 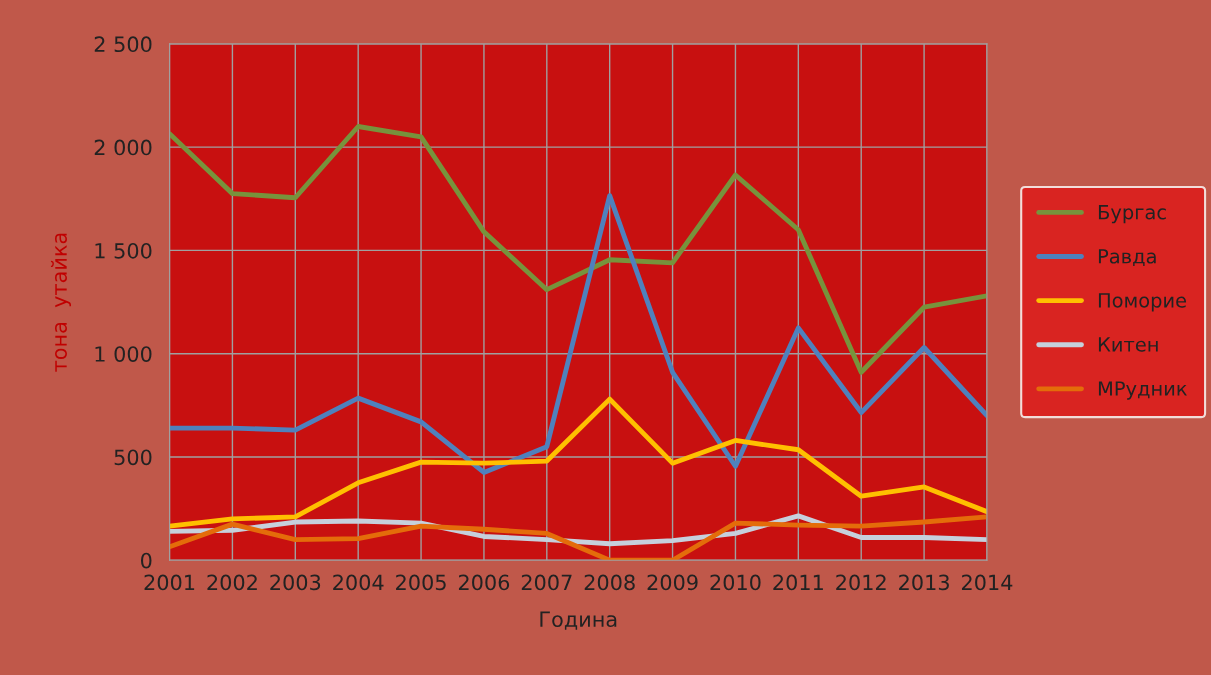 What do you see at coordinates (123, 250) in the screenshot?
I see `y-tick-label: 1 500` at bounding box center [123, 250].